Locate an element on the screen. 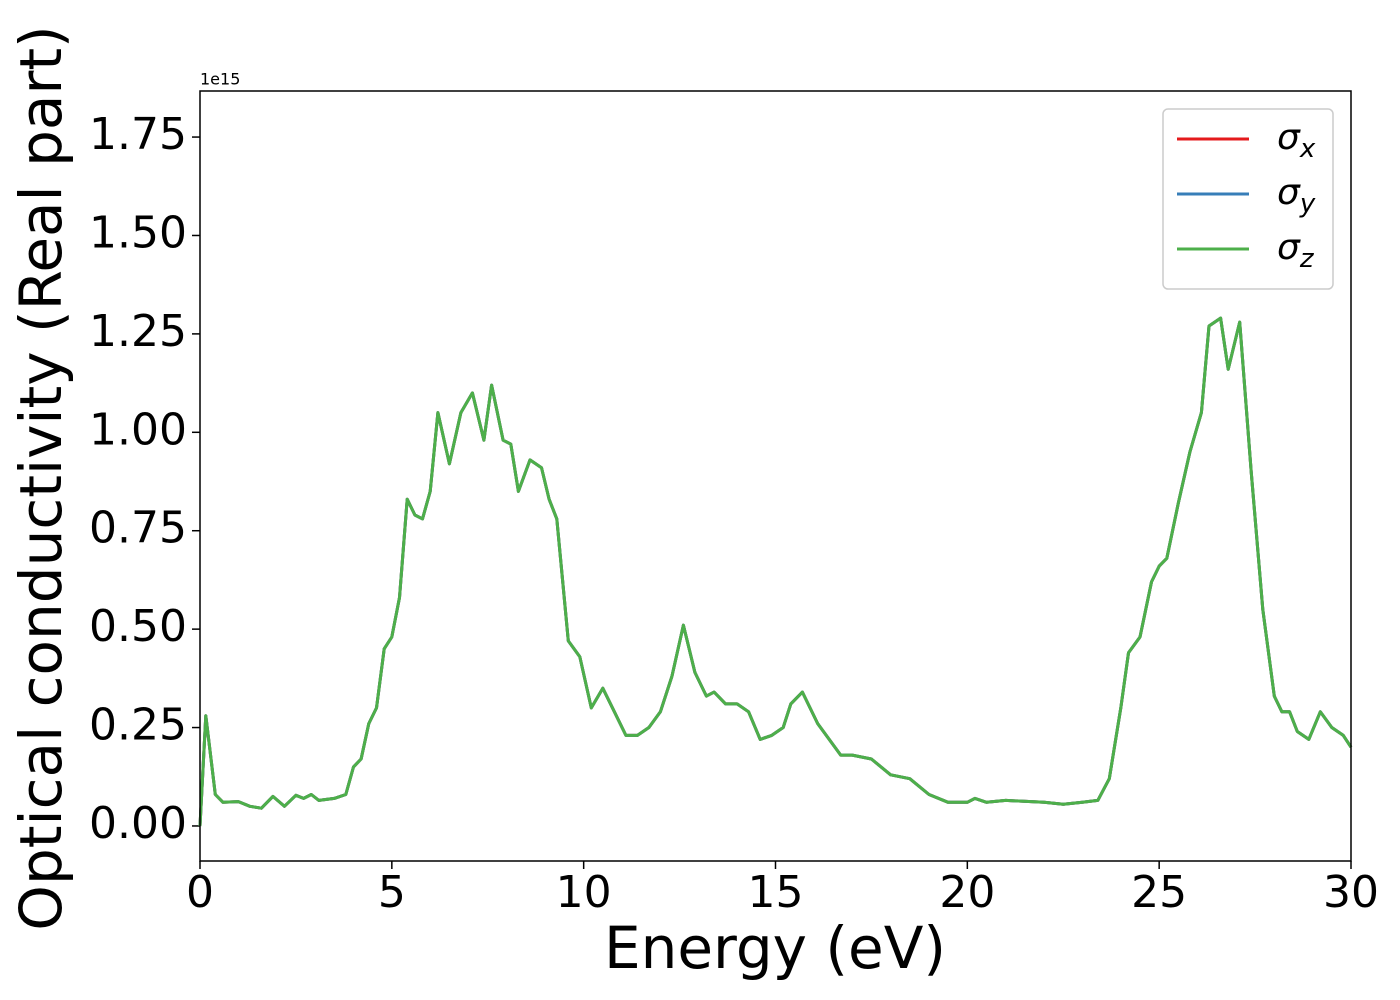  y-tick-label: 1.25 is located at coordinates (138, 331).